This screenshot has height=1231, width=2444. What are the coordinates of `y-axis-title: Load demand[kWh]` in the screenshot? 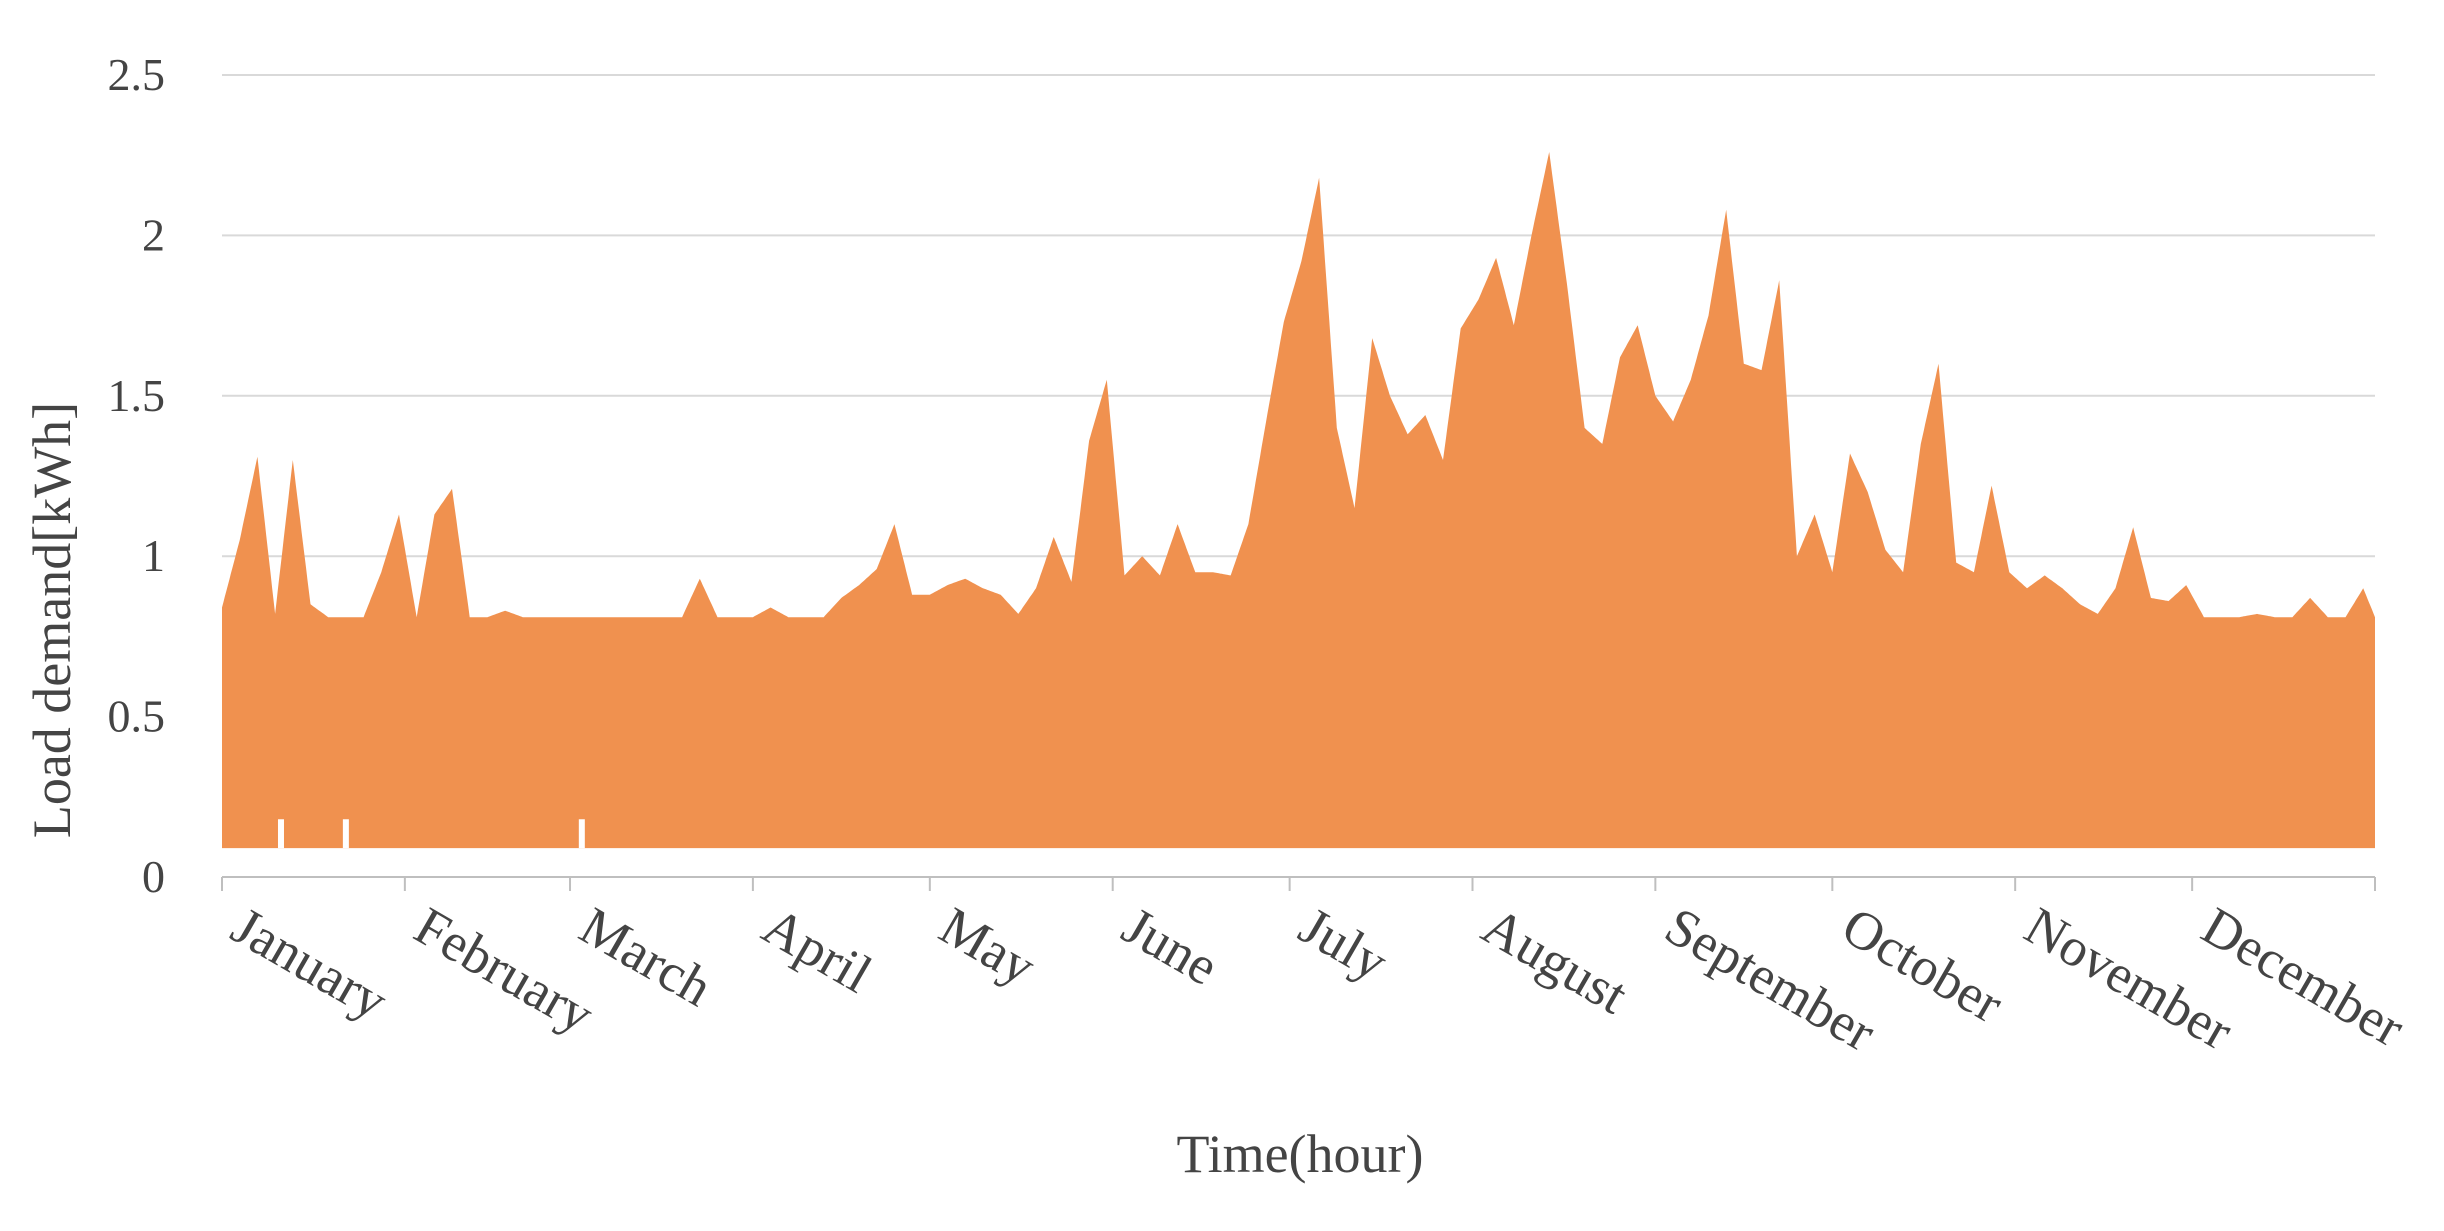 It's located at (52, 620).